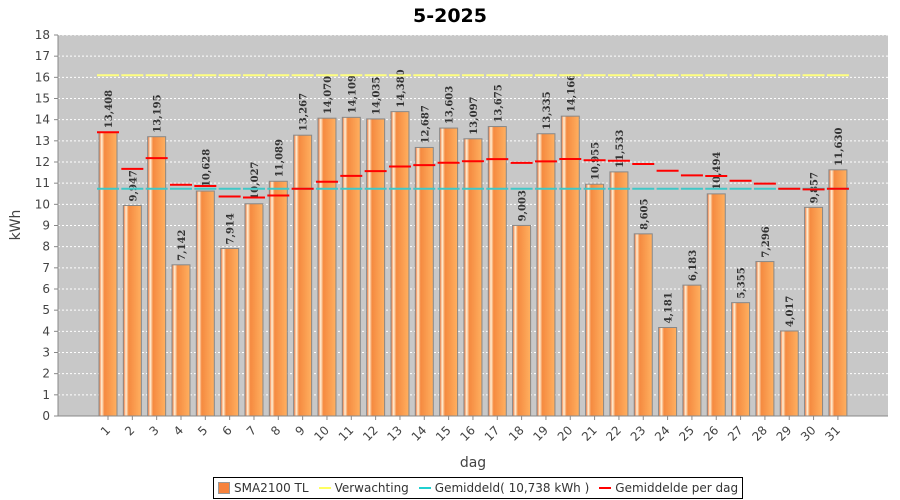 Image resolution: width=900 pixels, height=500 pixels. What do you see at coordinates (46, 416) in the screenshot?
I see `y-tick-label: 0` at bounding box center [46, 416].